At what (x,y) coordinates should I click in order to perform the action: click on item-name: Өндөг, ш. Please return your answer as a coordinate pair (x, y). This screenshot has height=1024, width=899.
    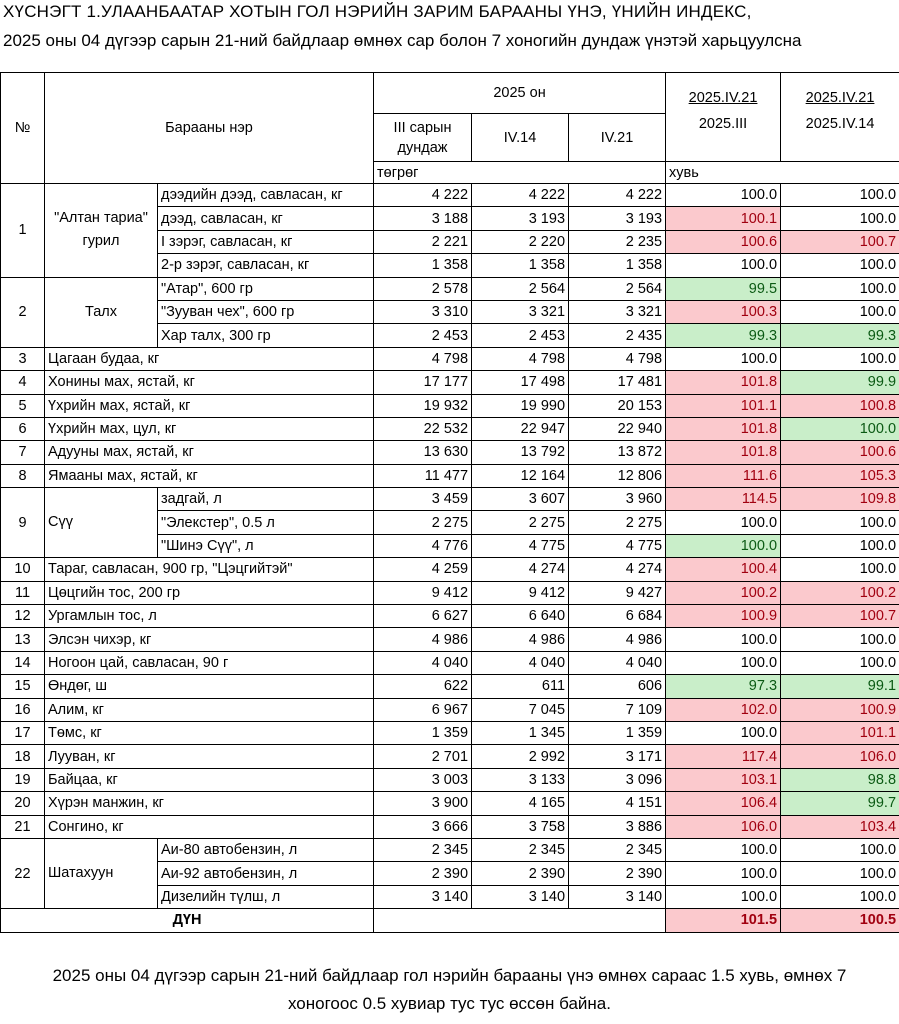
    Looking at the image, I should click on (209, 686).